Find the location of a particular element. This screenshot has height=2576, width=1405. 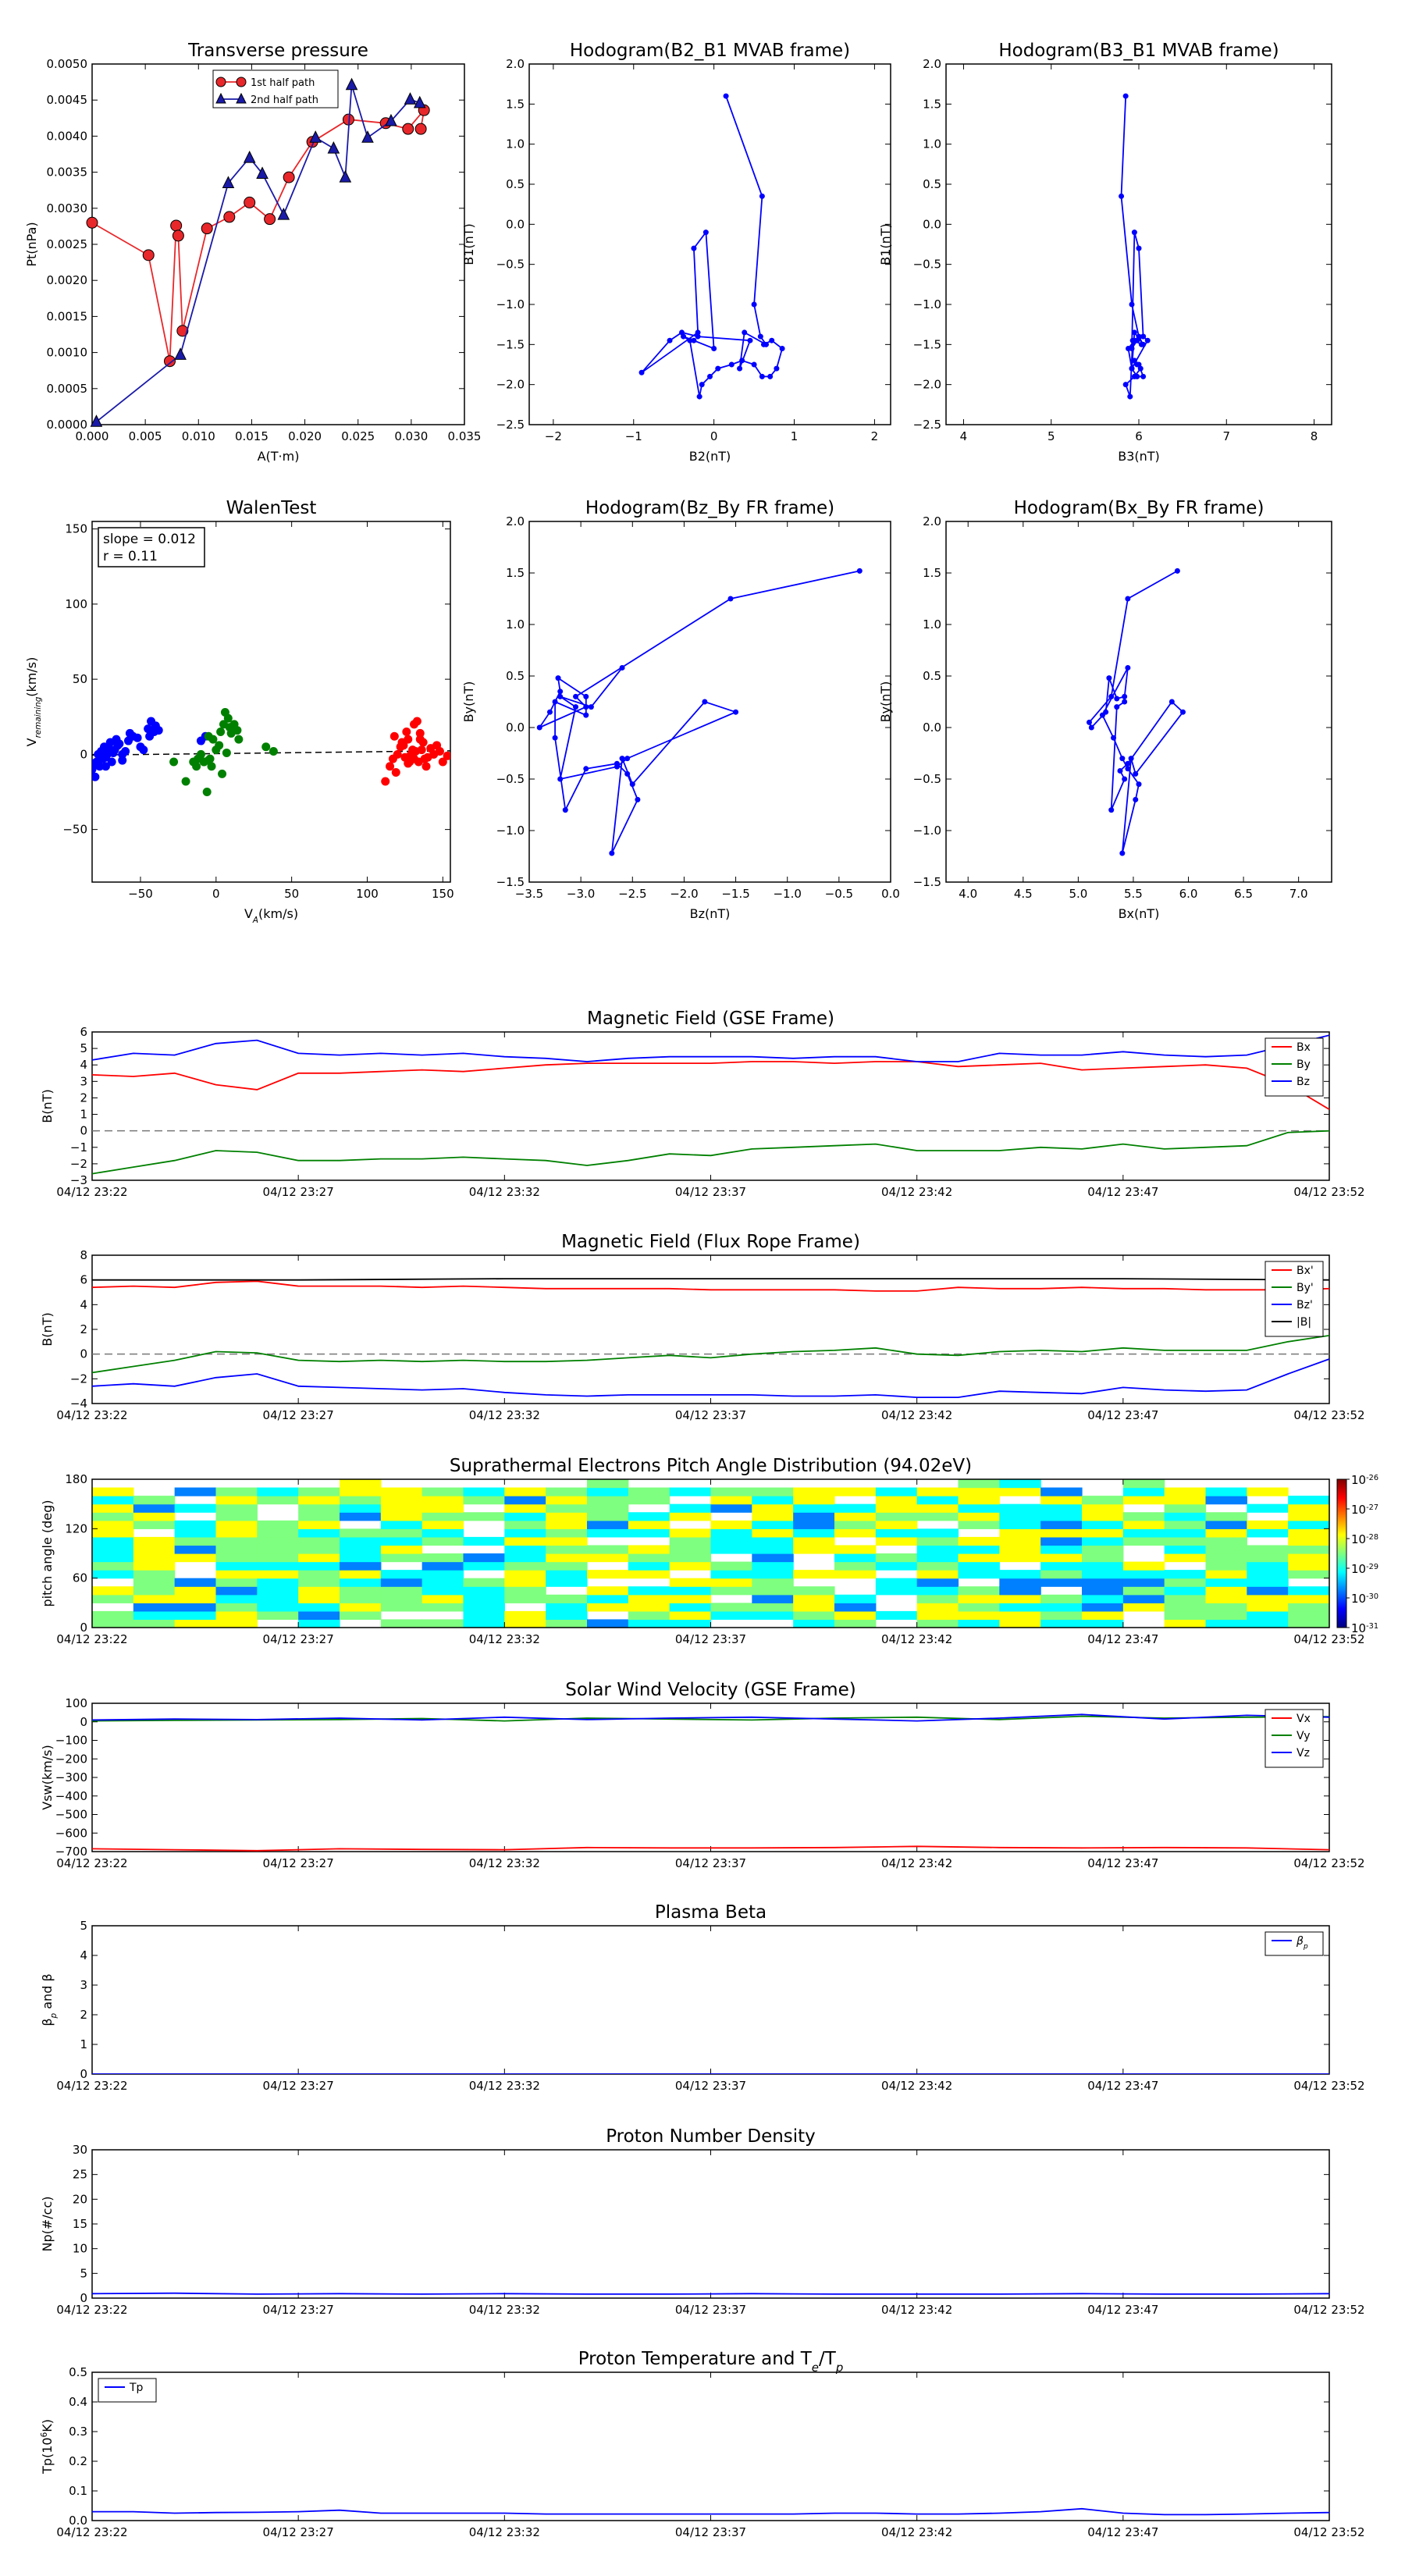

y-tick-label: 0.4 is located at coordinates (78, 2402).